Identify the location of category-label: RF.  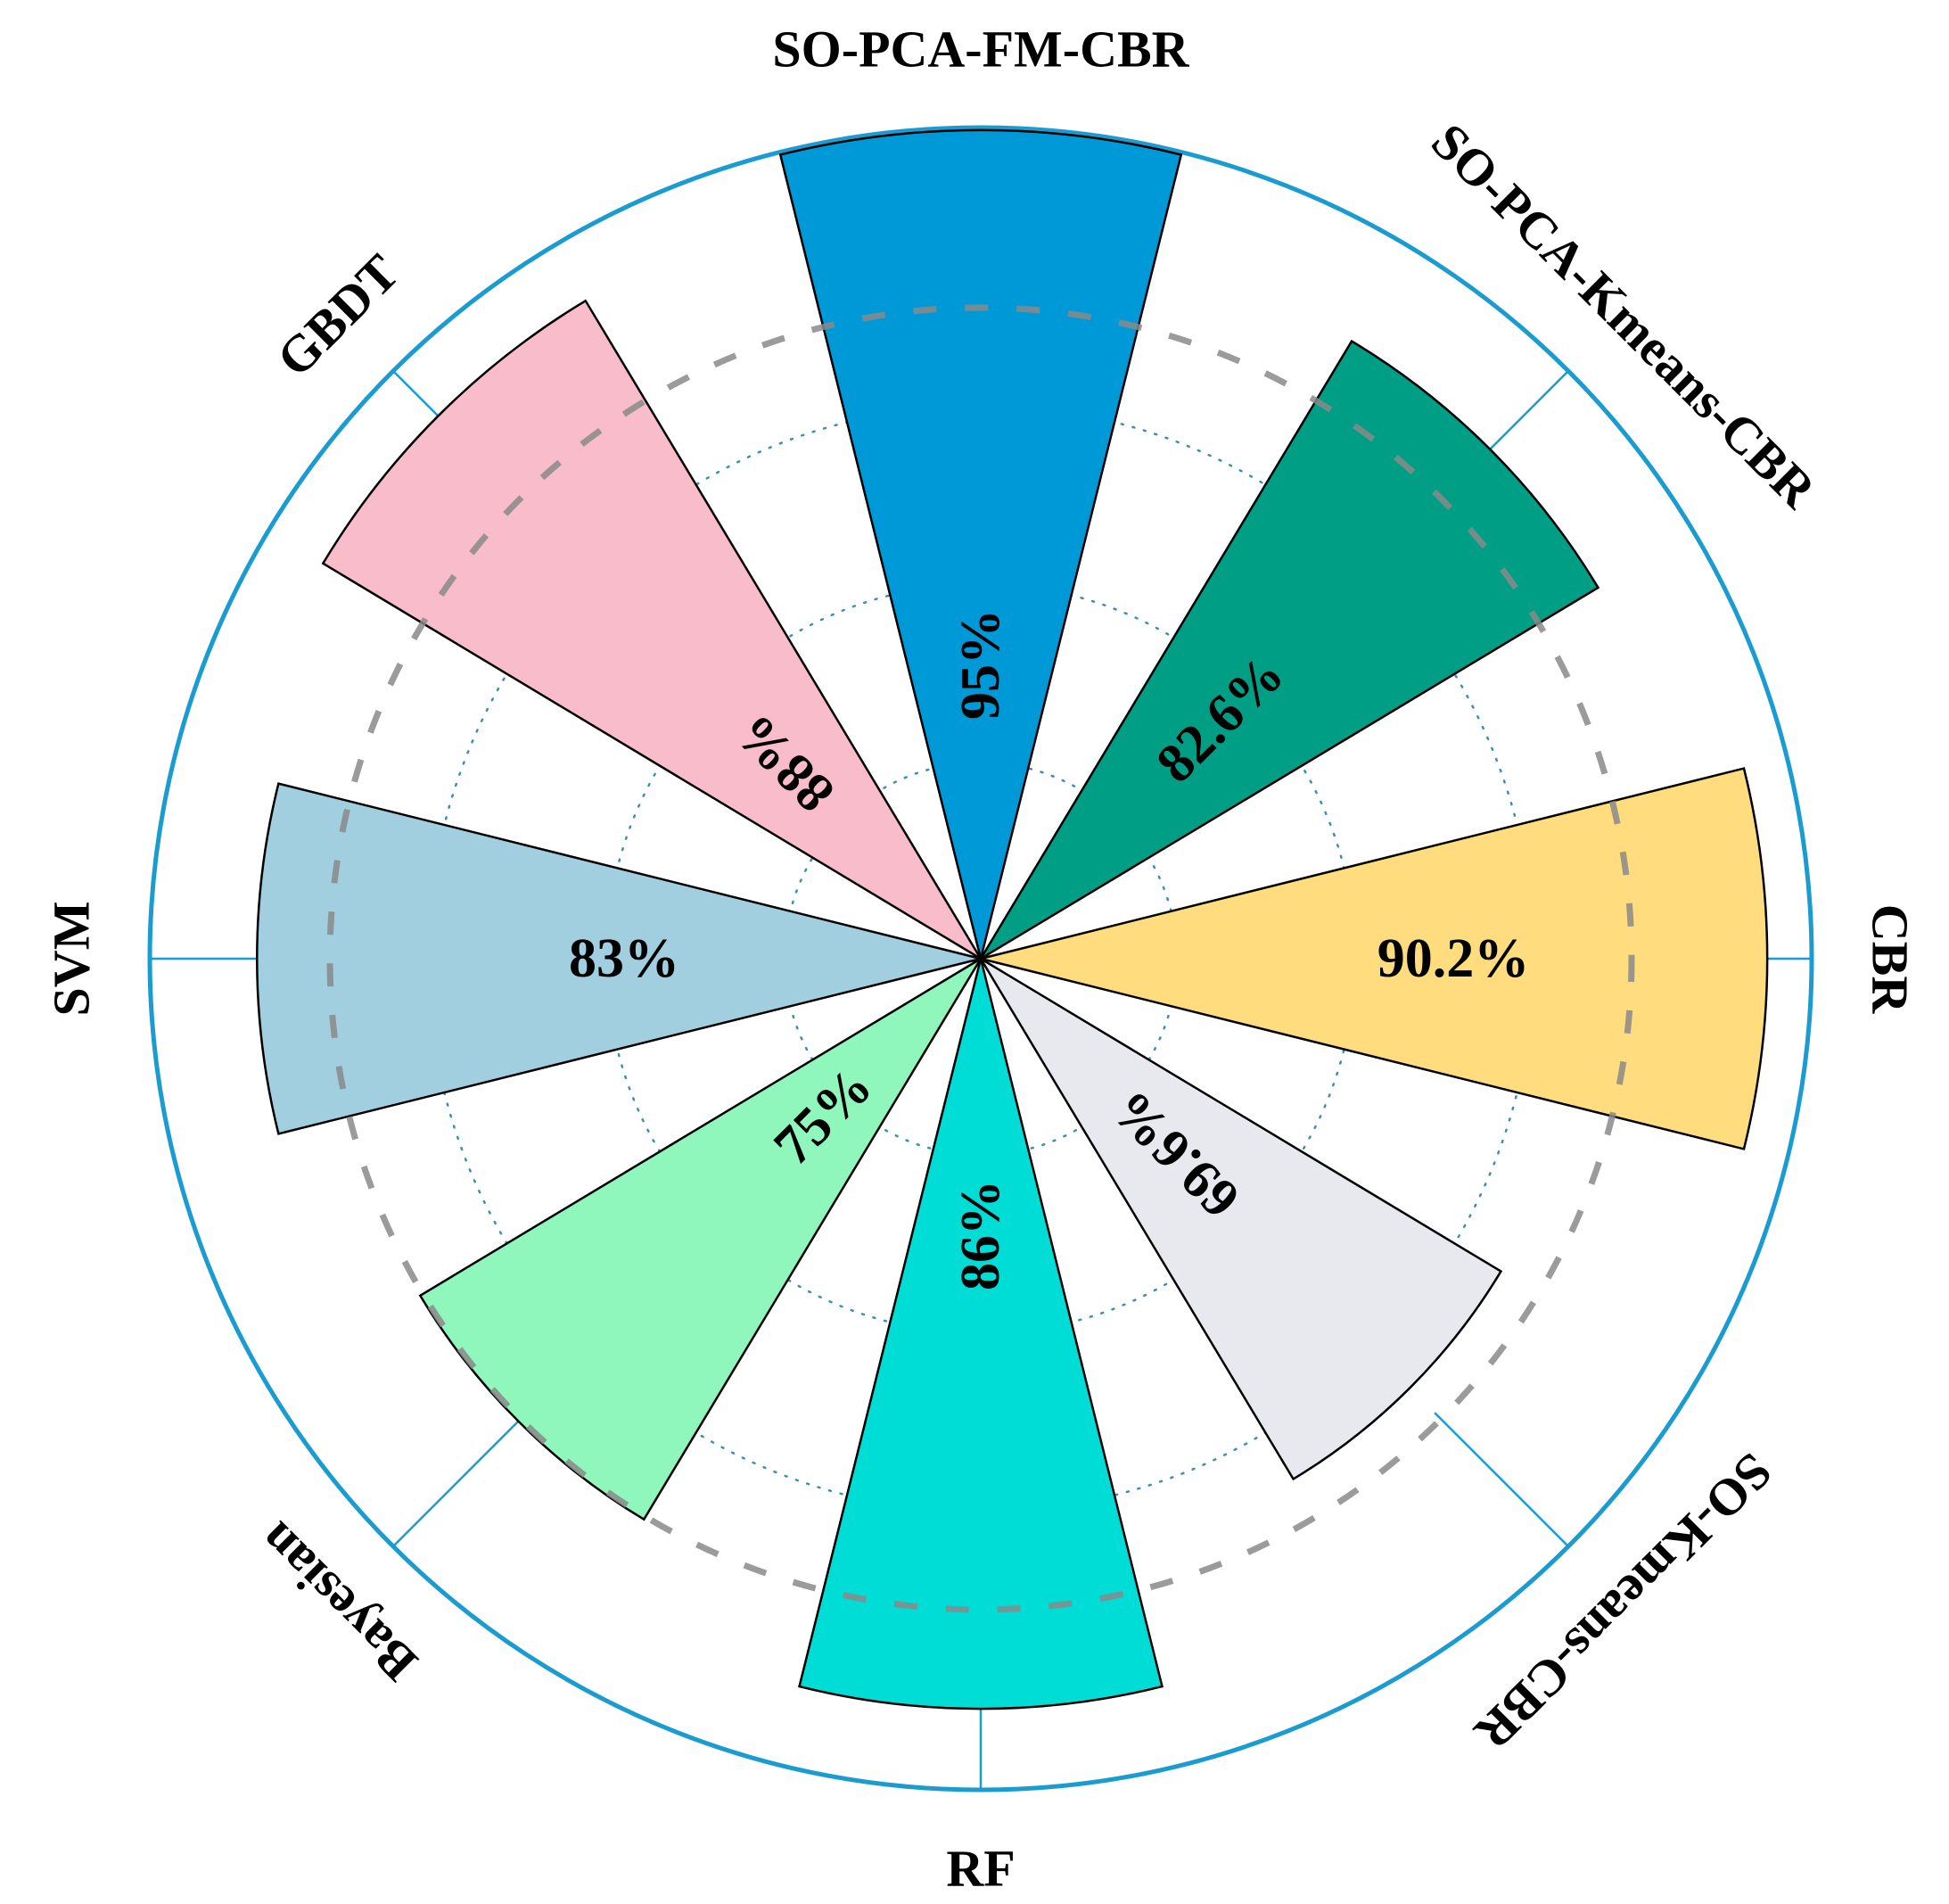
(980, 1869).